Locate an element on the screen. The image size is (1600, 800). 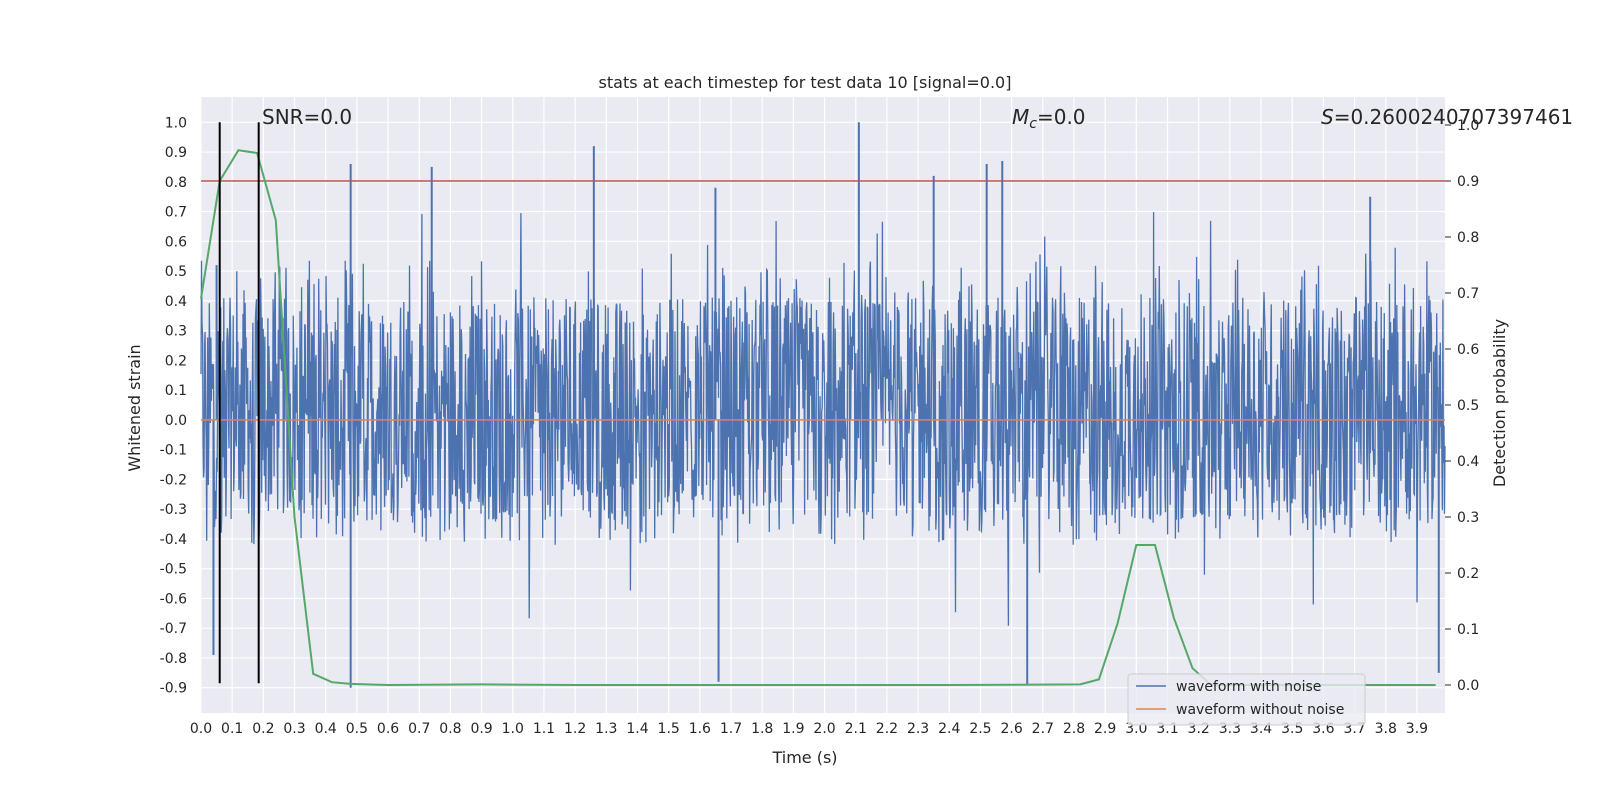
y2-tick-label: 0.1 is located at coordinates (1468, 630).